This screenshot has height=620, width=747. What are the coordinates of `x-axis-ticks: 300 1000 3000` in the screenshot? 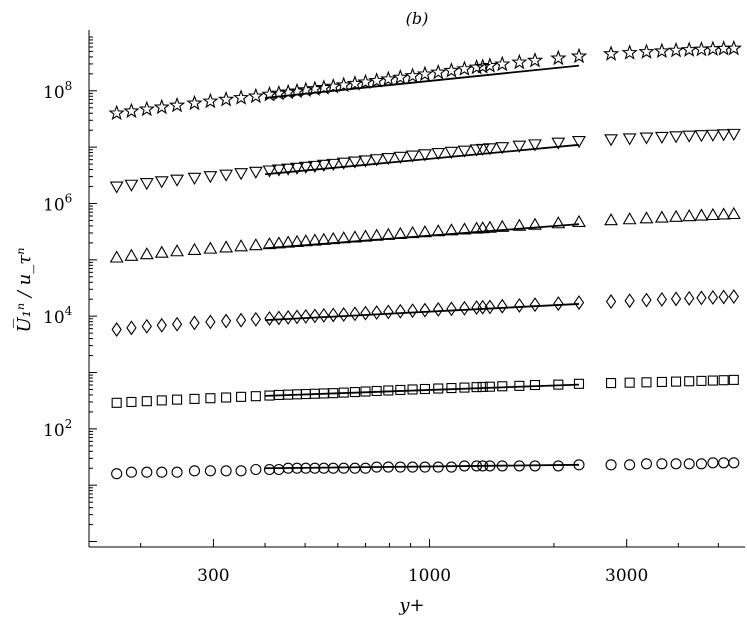 It's located at (429, 562).